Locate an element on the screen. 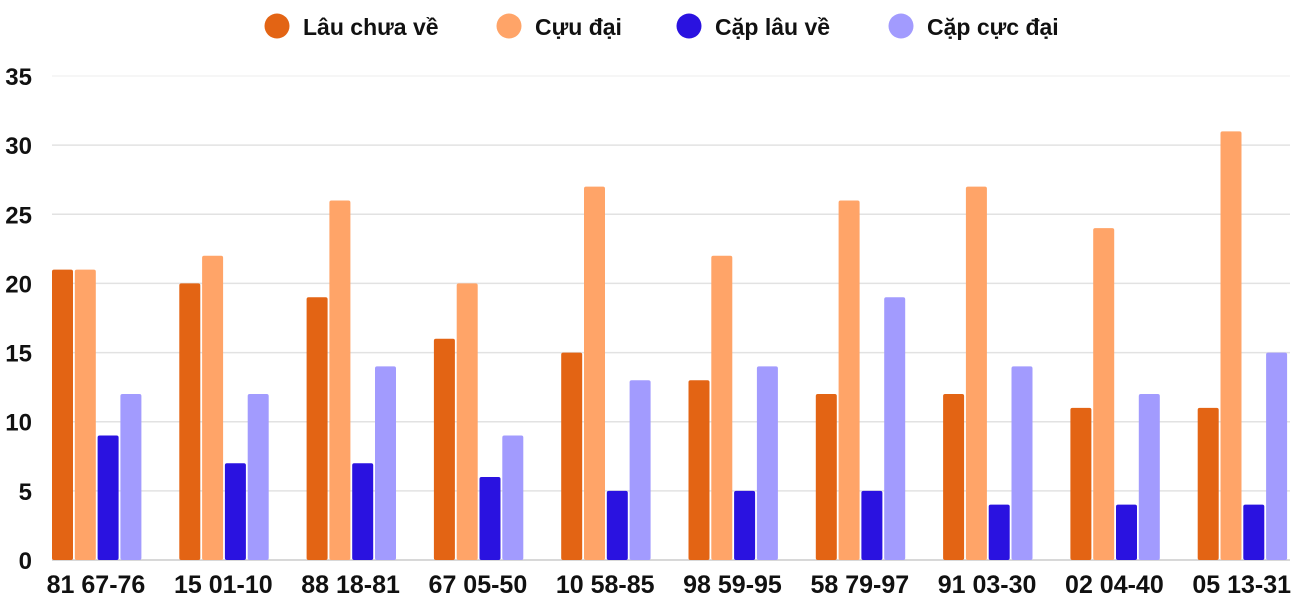 This screenshot has width=1300, height=605. x-tick-label: 15 01-10 is located at coordinates (223, 585).